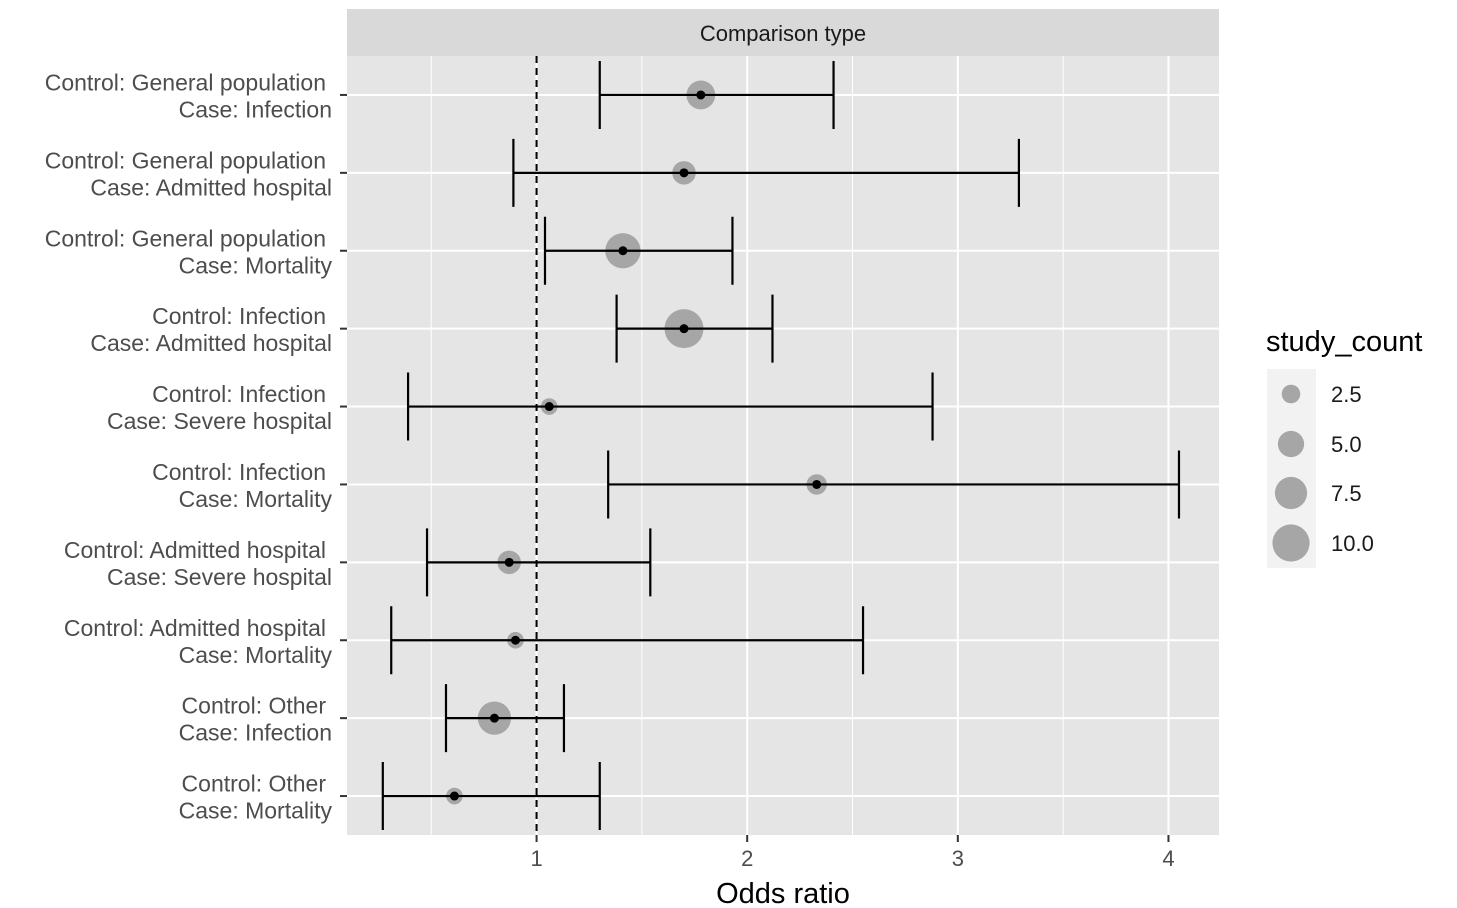 Image resolution: width=1457 pixels, height=908 pixels. What do you see at coordinates (852, 853) in the screenshot?
I see `x-axis: 1 2 3 4` at bounding box center [852, 853].